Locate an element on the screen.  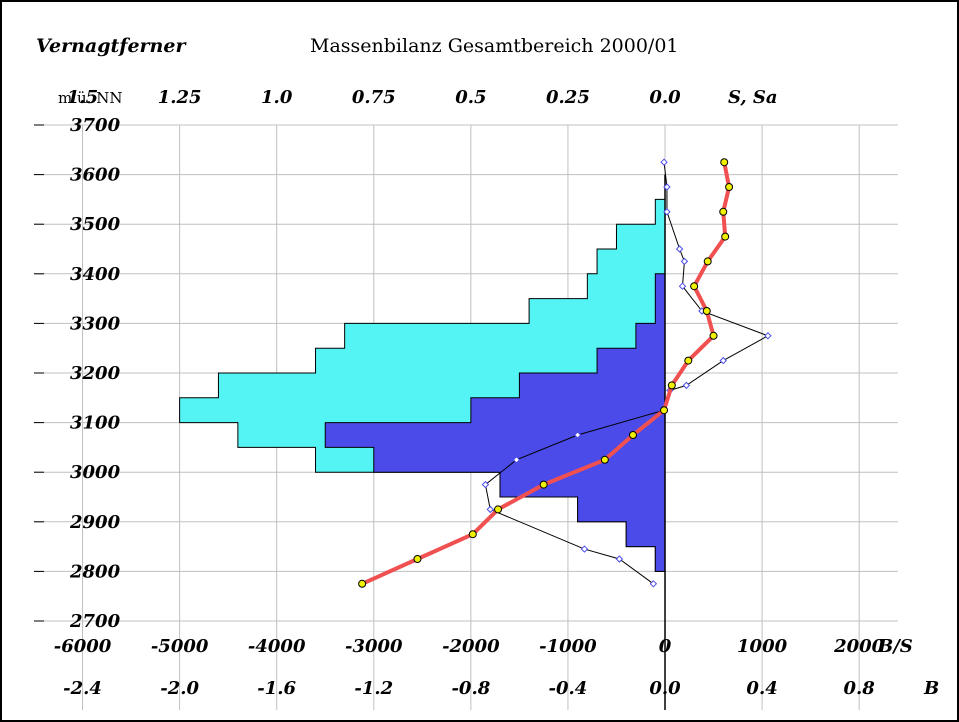
bottom-tick-label: -1000 is located at coordinates (568, 646).